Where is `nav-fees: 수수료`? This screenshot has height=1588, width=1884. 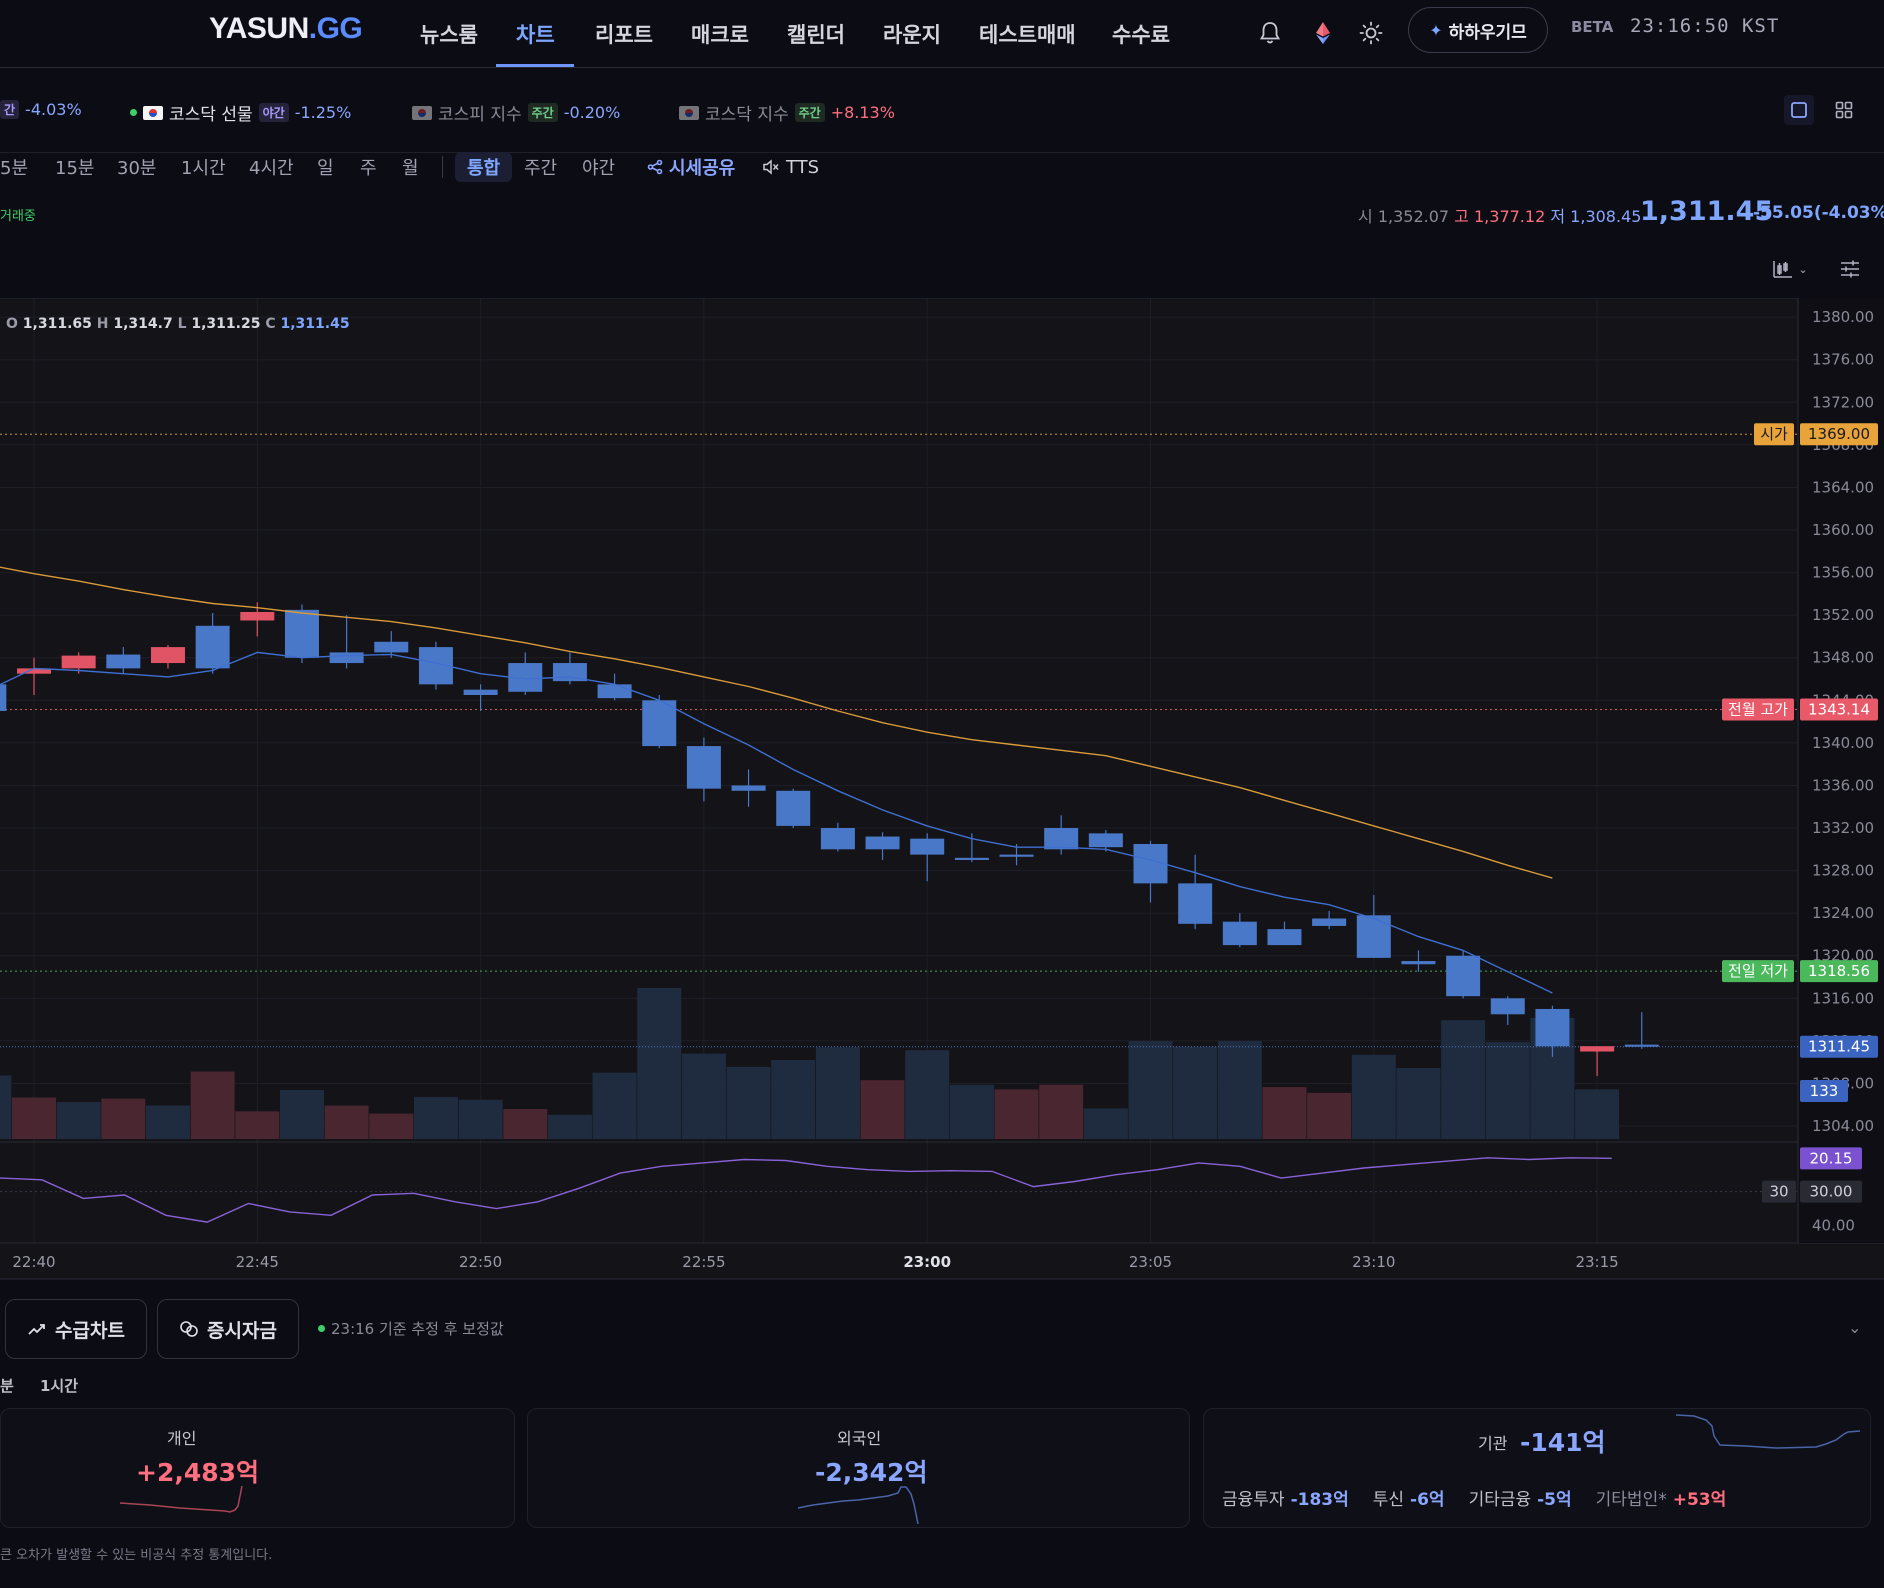 nav-fees: 수수료 is located at coordinates (1141, 35).